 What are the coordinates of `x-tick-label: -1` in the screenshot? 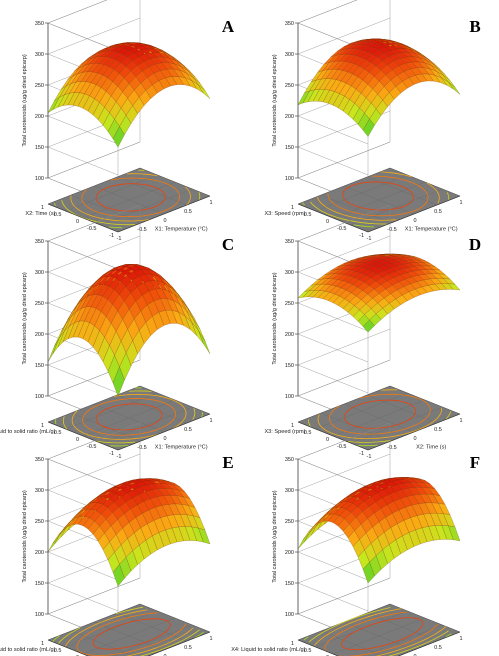 It's located at (119, 239).